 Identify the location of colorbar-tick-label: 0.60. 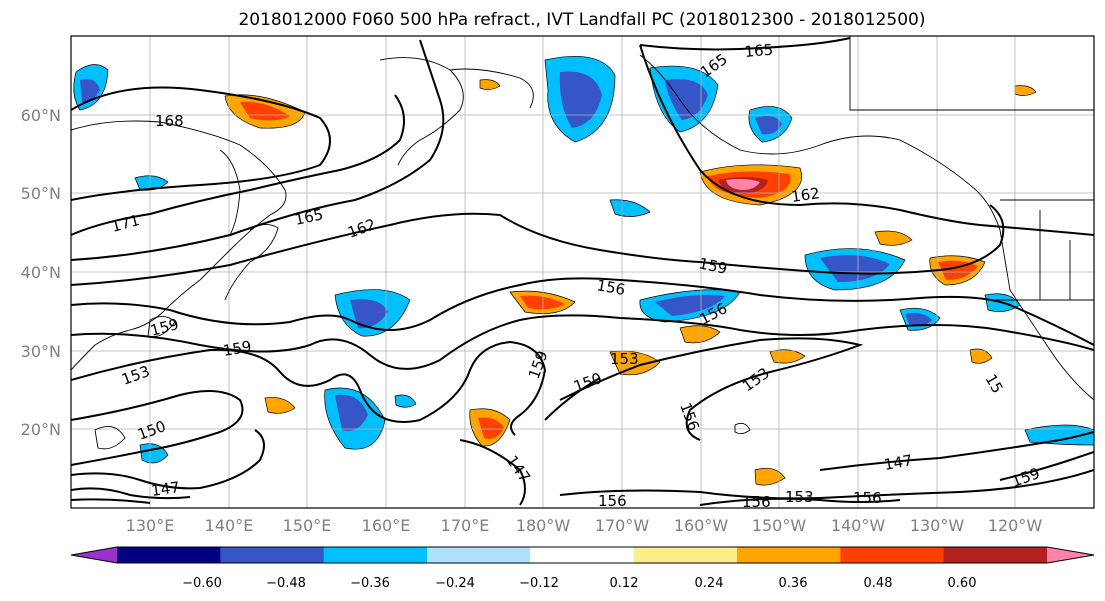
(962, 583).